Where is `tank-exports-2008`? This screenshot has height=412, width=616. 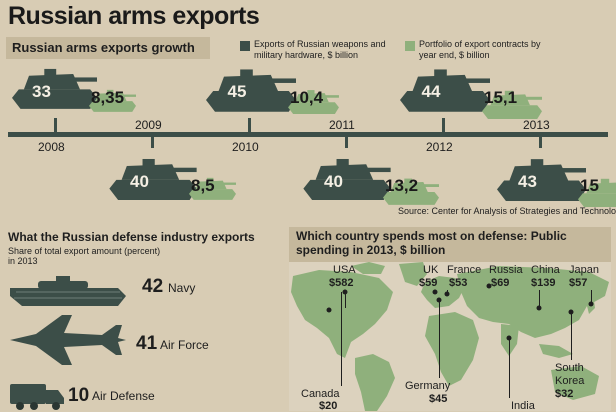 tank-exports-2008 is located at coordinates (54, 88).